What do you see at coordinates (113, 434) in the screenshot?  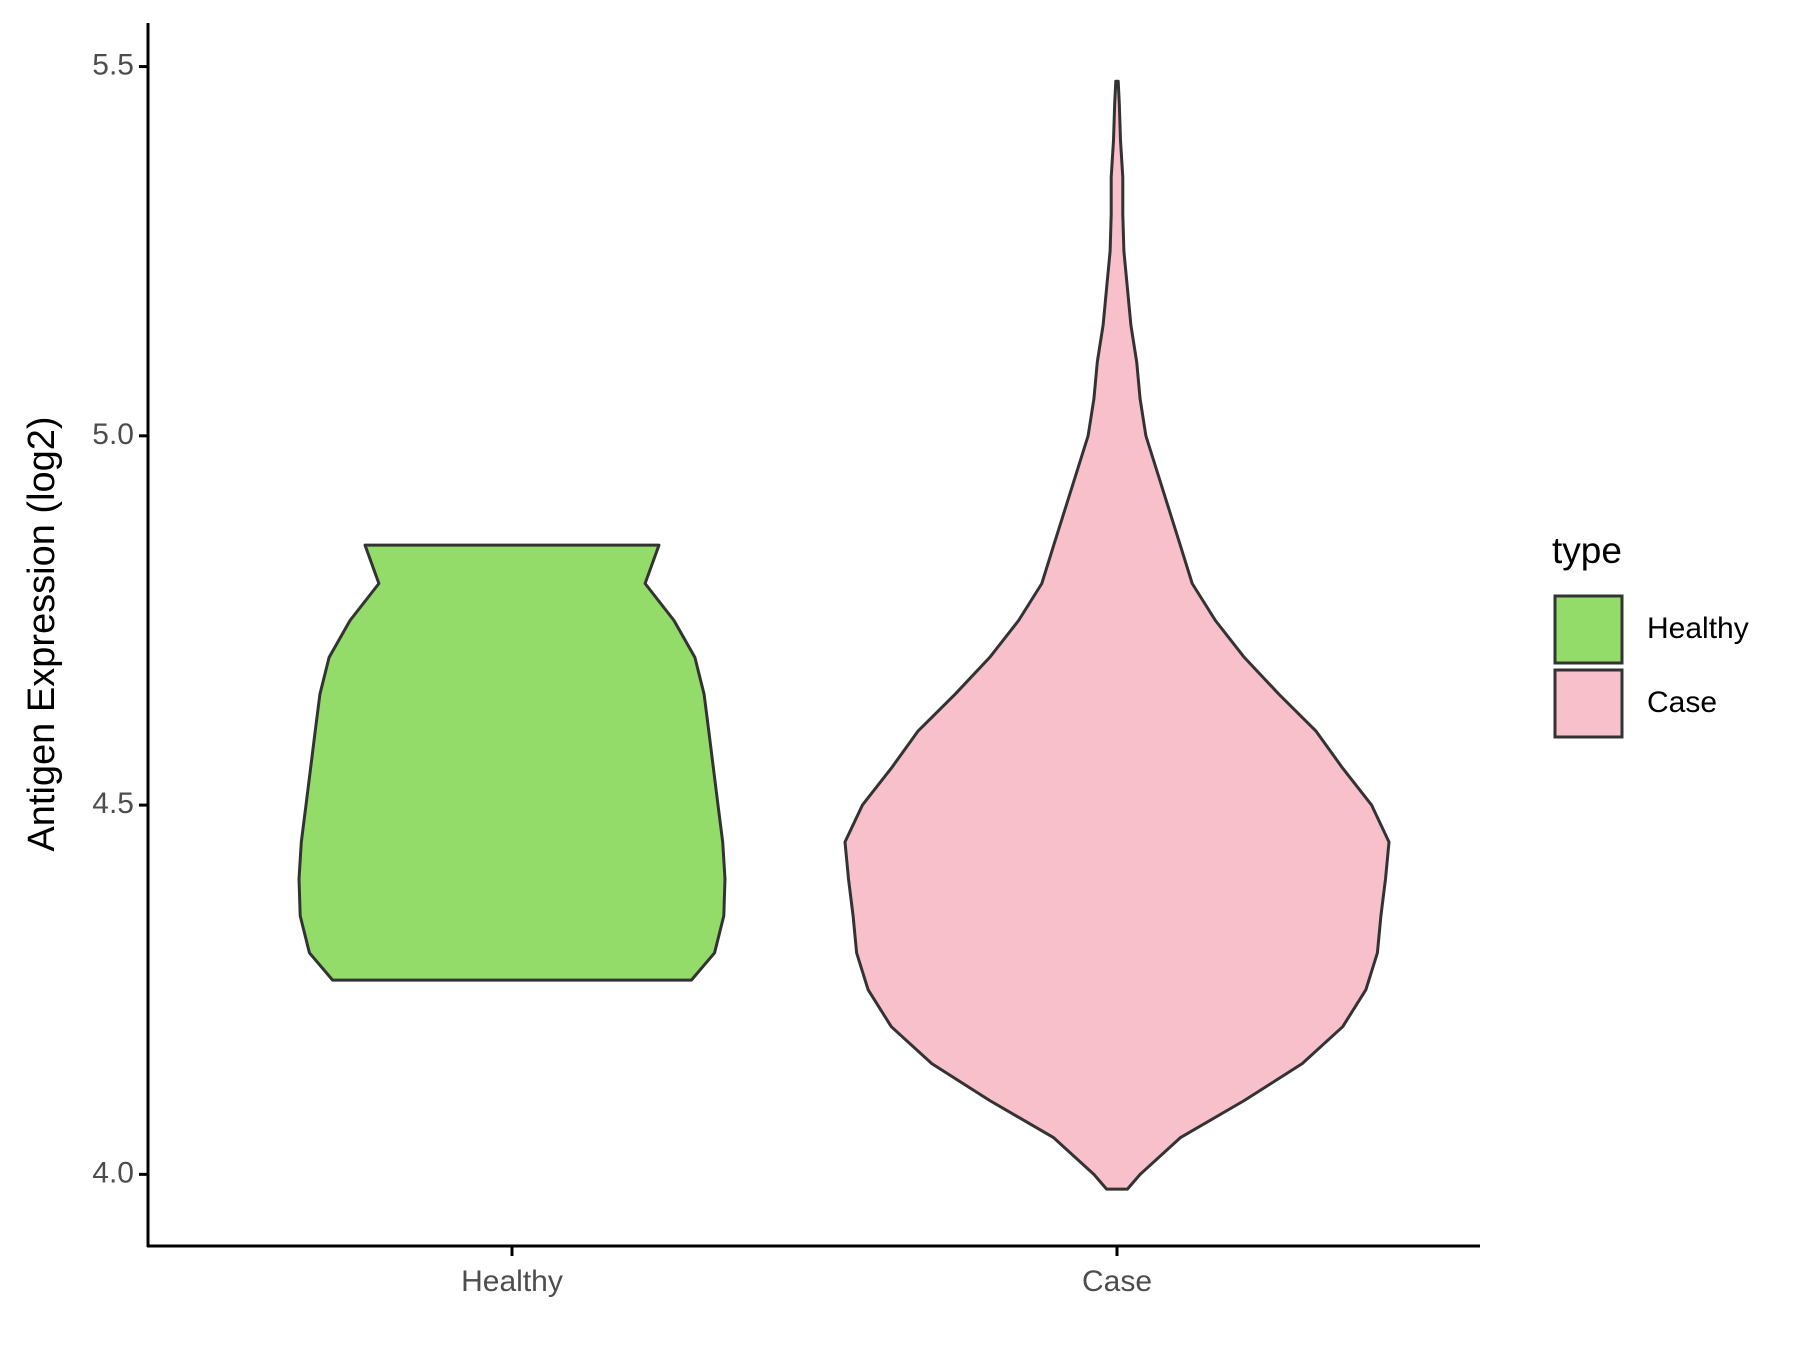 I see `y-tick-label: 5.0` at bounding box center [113, 434].